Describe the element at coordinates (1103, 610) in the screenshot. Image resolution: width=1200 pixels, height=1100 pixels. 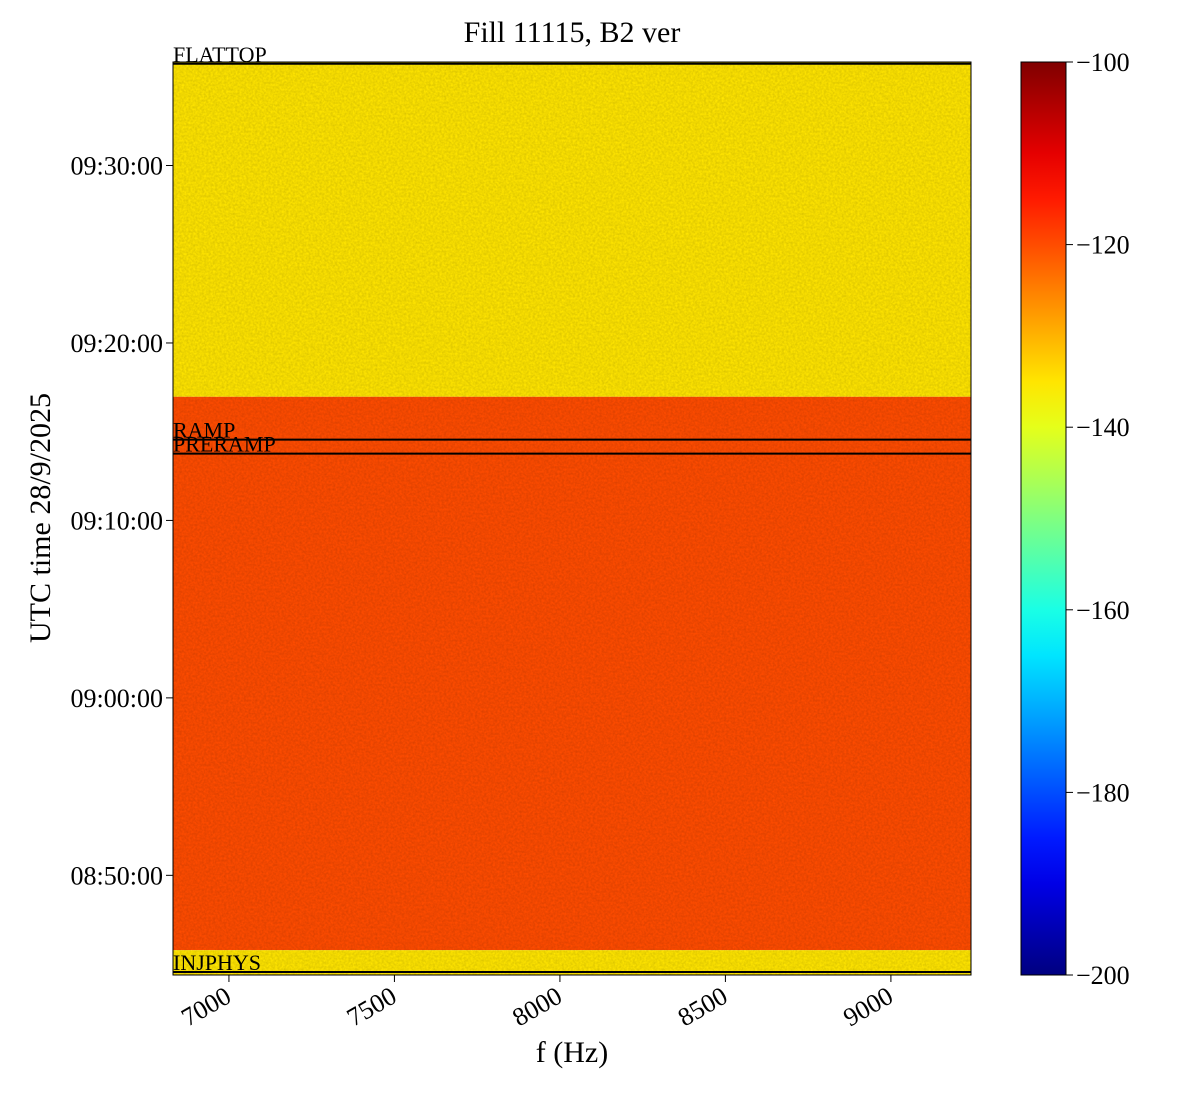
I see `colorbar-tick-label: −160` at that location.